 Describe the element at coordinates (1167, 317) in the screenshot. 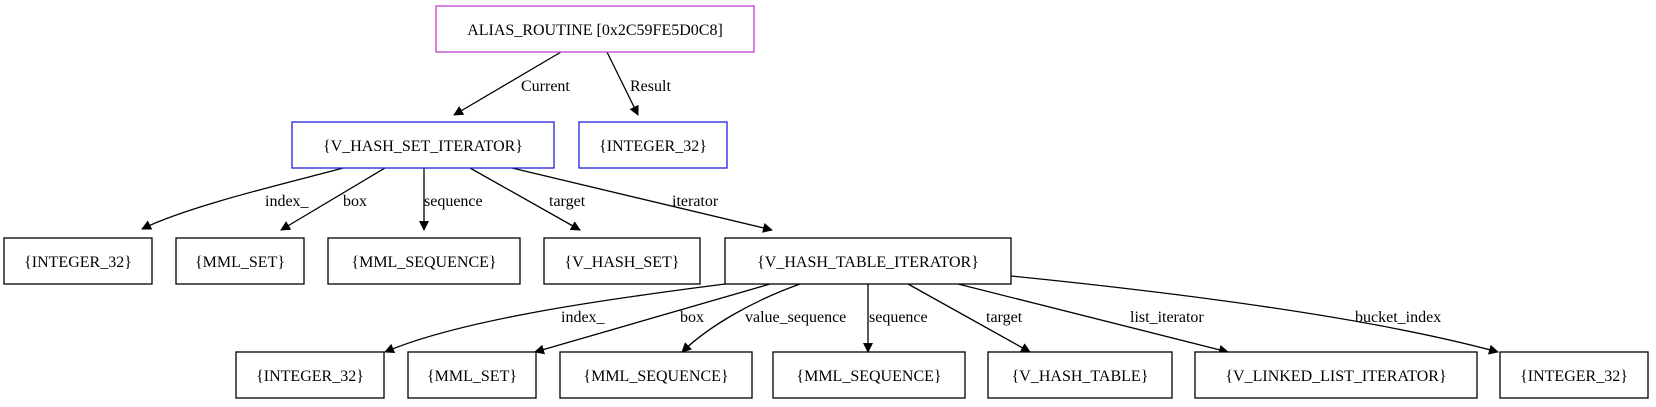

I see `edge-label-list-iterator: list_iterator` at that location.